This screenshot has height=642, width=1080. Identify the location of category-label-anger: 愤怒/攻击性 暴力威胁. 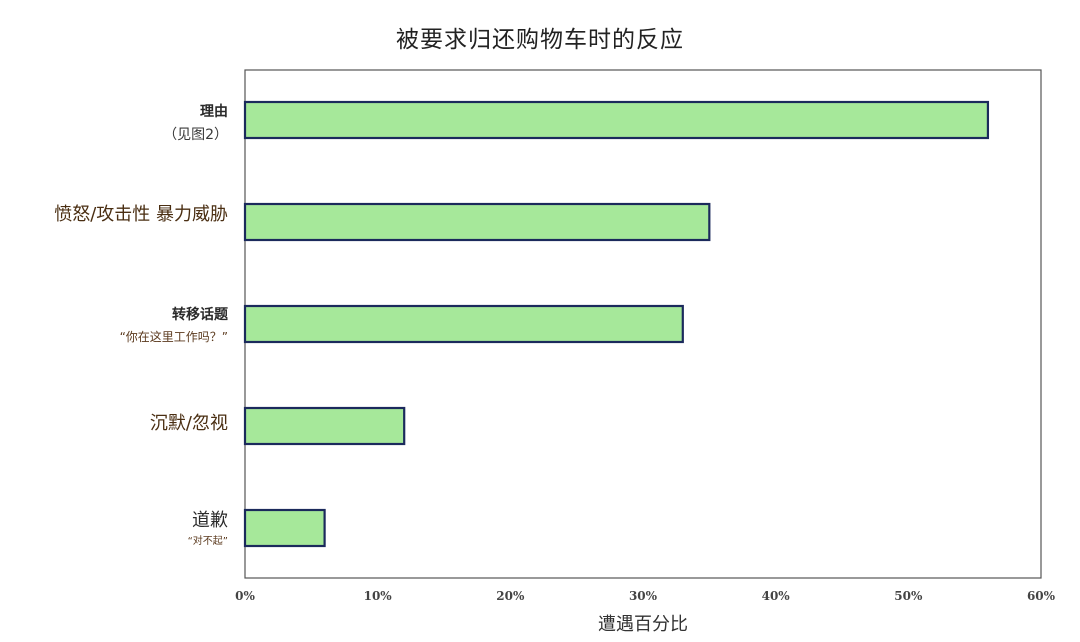
(141, 215).